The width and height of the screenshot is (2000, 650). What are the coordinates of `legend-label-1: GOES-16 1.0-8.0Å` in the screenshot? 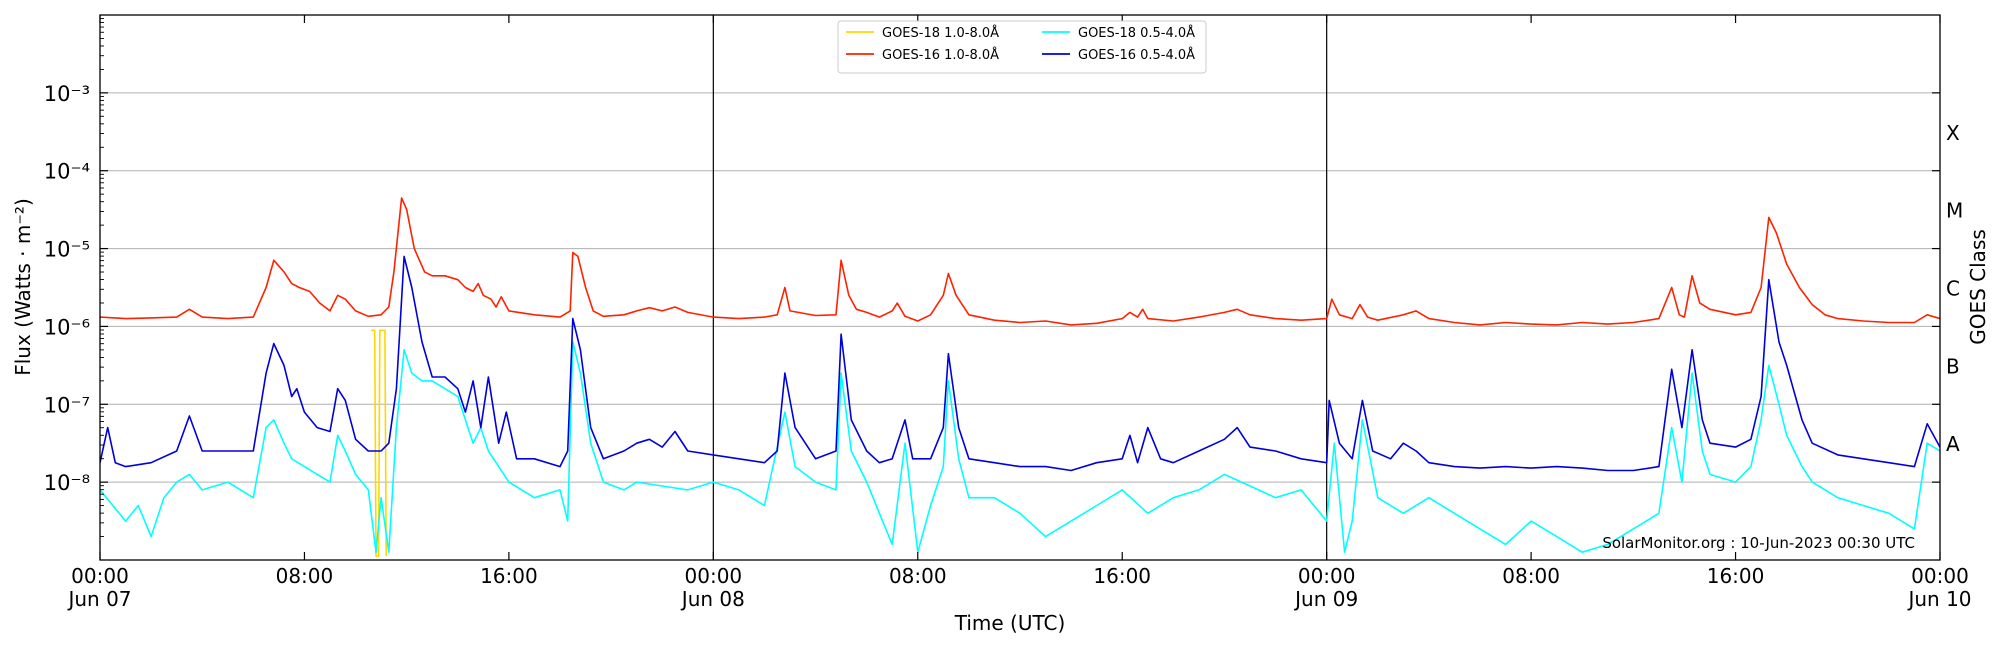 It's located at (940, 55).